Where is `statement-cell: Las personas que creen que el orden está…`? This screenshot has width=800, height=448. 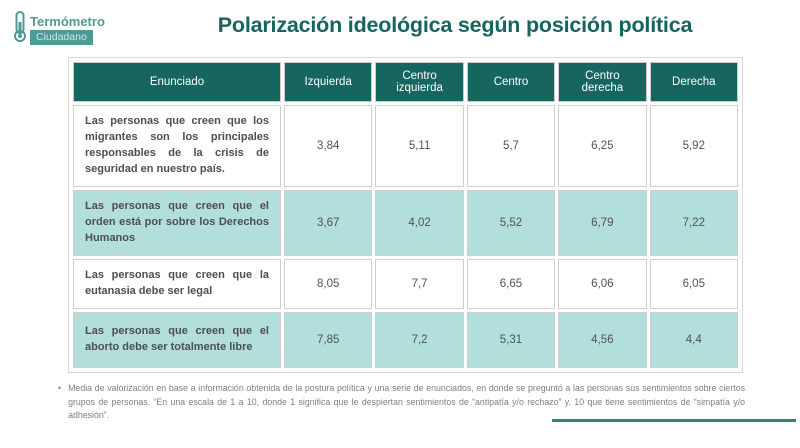
statement-cell: Las personas que creen que el orden está… is located at coordinates (177, 222).